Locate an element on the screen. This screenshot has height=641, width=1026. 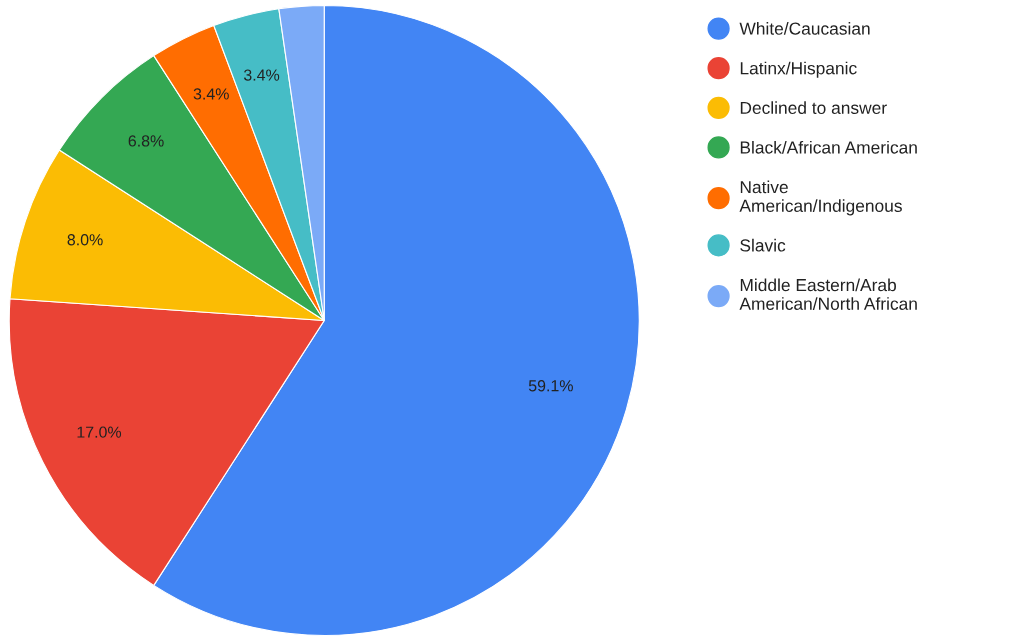
legend-label: Declined to answer is located at coordinates (813, 108).